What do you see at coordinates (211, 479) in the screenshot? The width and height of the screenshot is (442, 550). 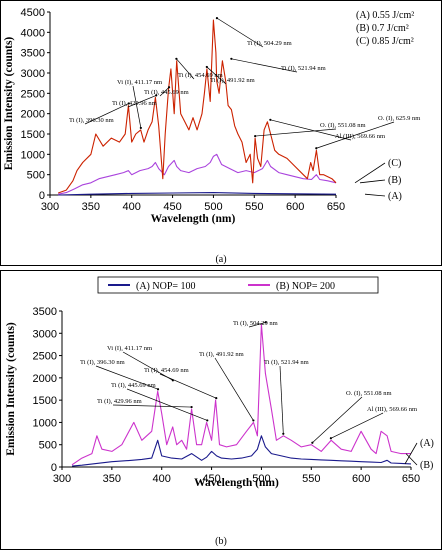 I see `x-tick-label: 450` at bounding box center [211, 479].